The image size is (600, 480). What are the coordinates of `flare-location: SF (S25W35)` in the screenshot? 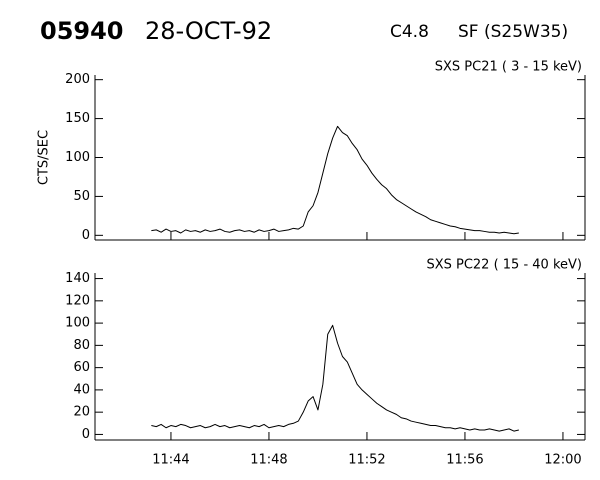 It's located at (513, 32).